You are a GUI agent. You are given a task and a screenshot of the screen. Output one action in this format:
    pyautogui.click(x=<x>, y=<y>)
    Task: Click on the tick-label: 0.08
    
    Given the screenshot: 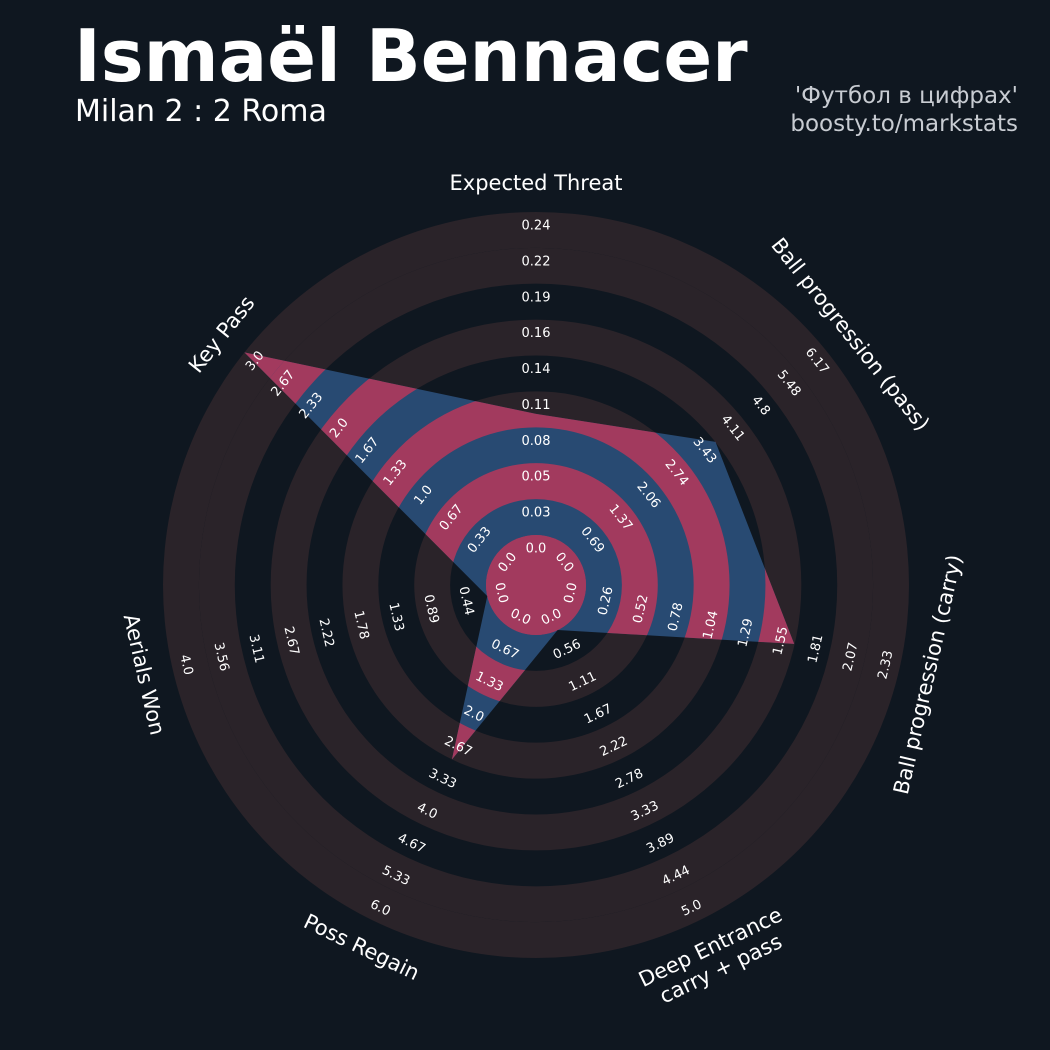 What is the action you would take?
    pyautogui.click(x=536, y=441)
    